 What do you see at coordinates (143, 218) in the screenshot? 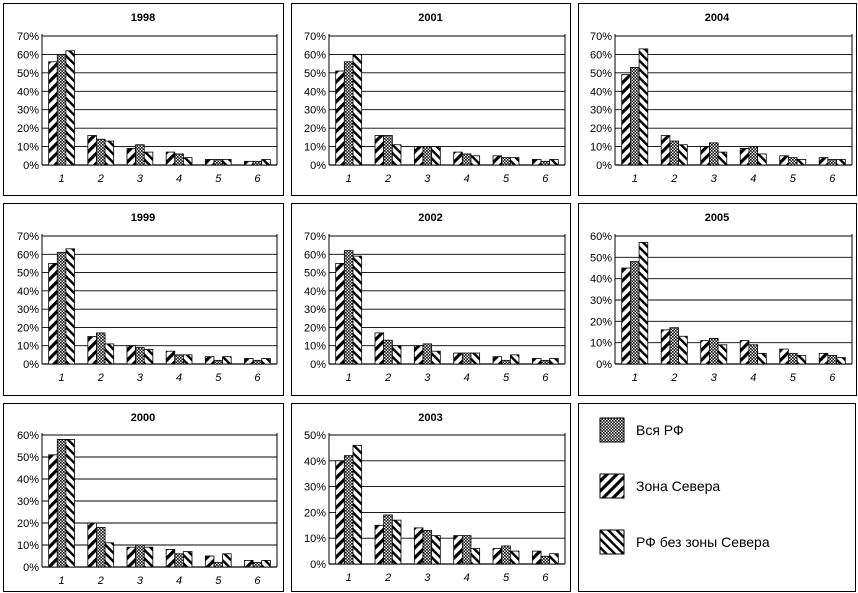
I see `chart-title: 1999` at bounding box center [143, 218].